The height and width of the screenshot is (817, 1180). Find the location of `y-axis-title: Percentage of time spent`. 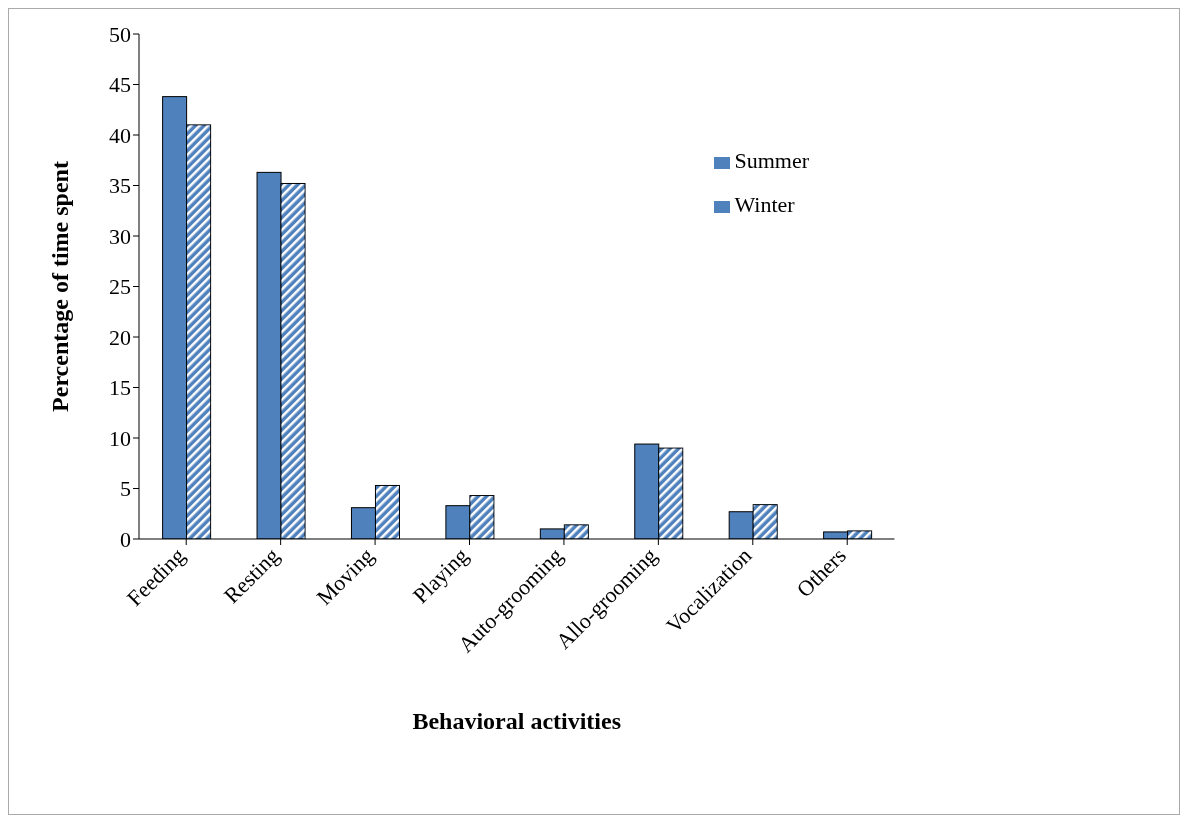

y-axis-title: Percentage of time spent is located at coordinates (59, 286).